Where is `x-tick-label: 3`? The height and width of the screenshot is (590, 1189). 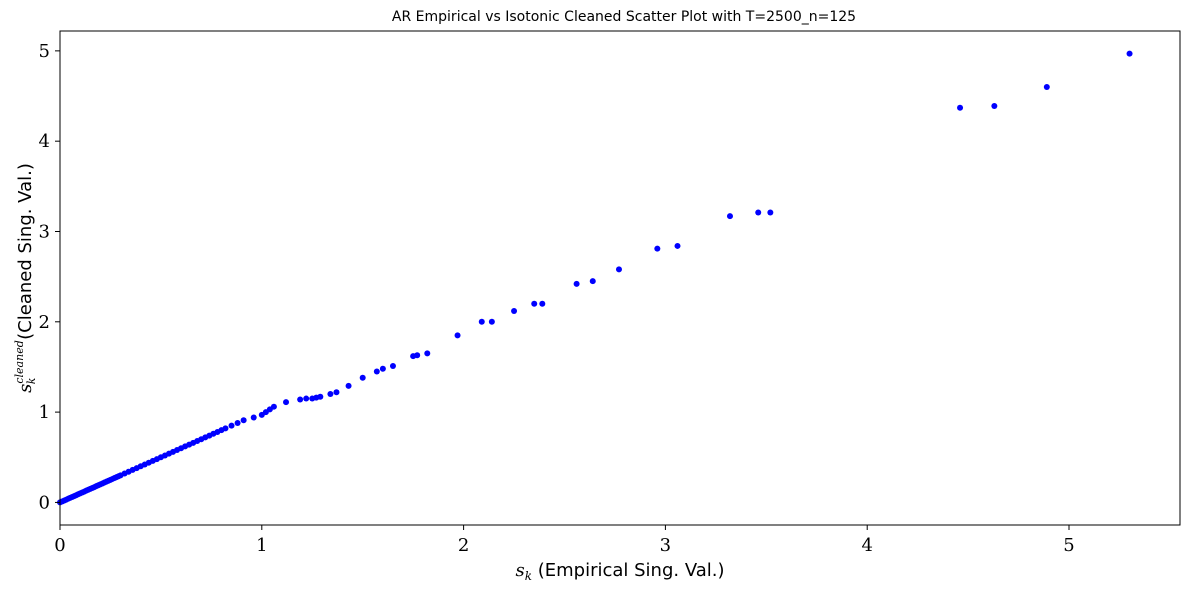 x-tick-label: 3 is located at coordinates (665, 545).